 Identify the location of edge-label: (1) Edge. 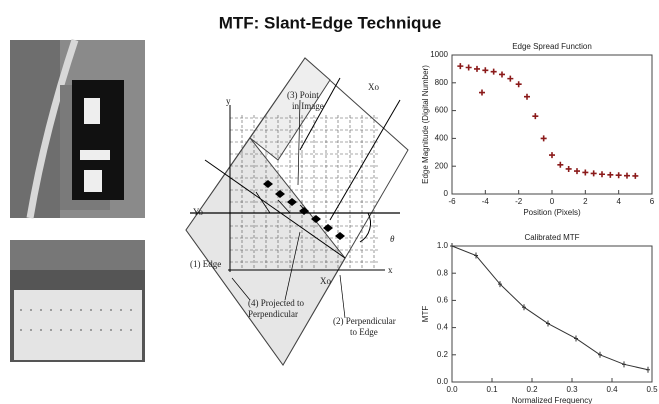
(205, 264).